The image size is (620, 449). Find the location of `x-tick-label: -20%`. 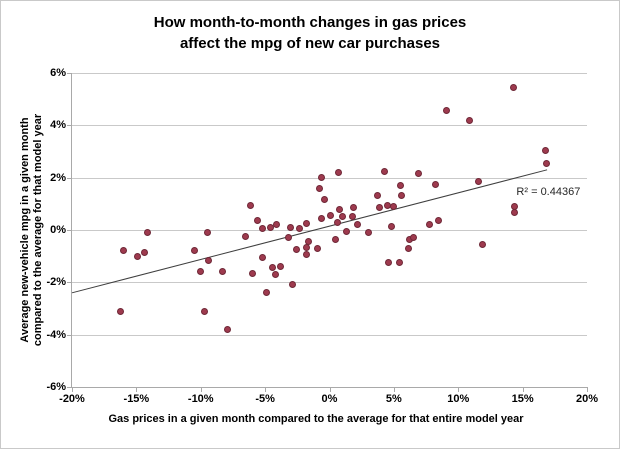

x-tick-label: -20% is located at coordinates (72, 399).